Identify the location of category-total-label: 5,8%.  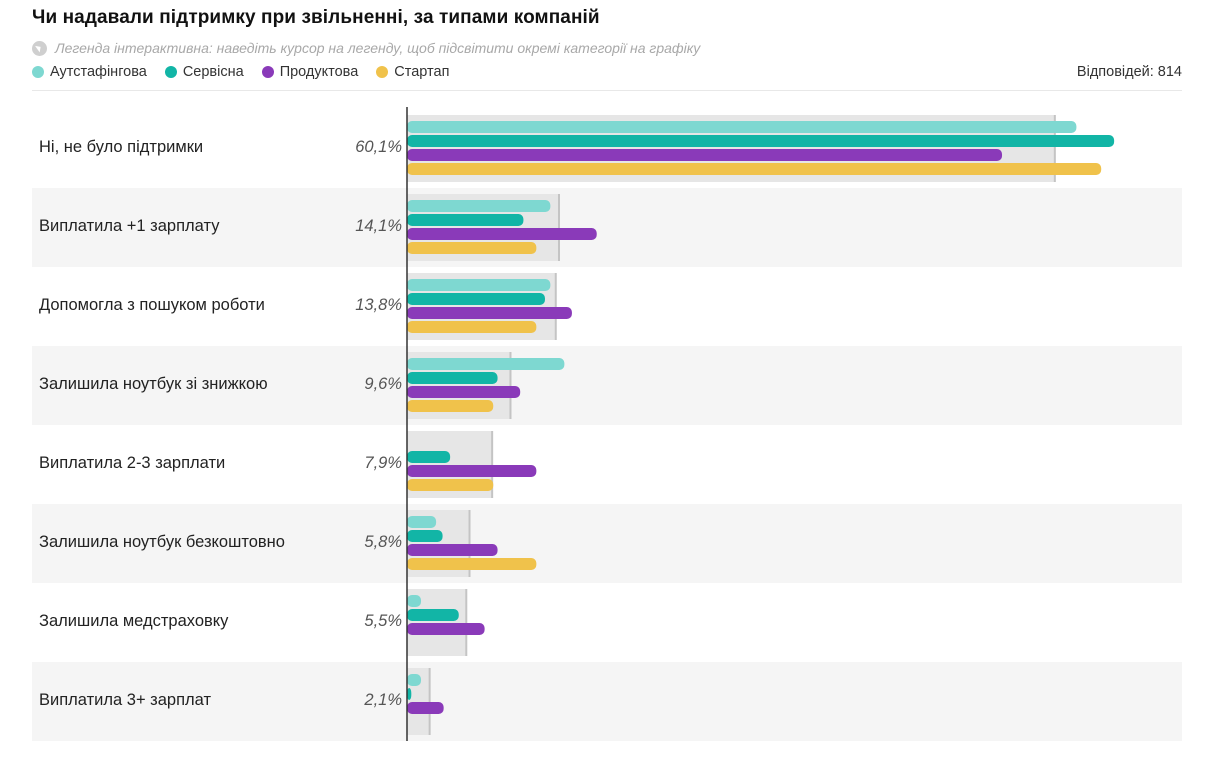
(383, 542).